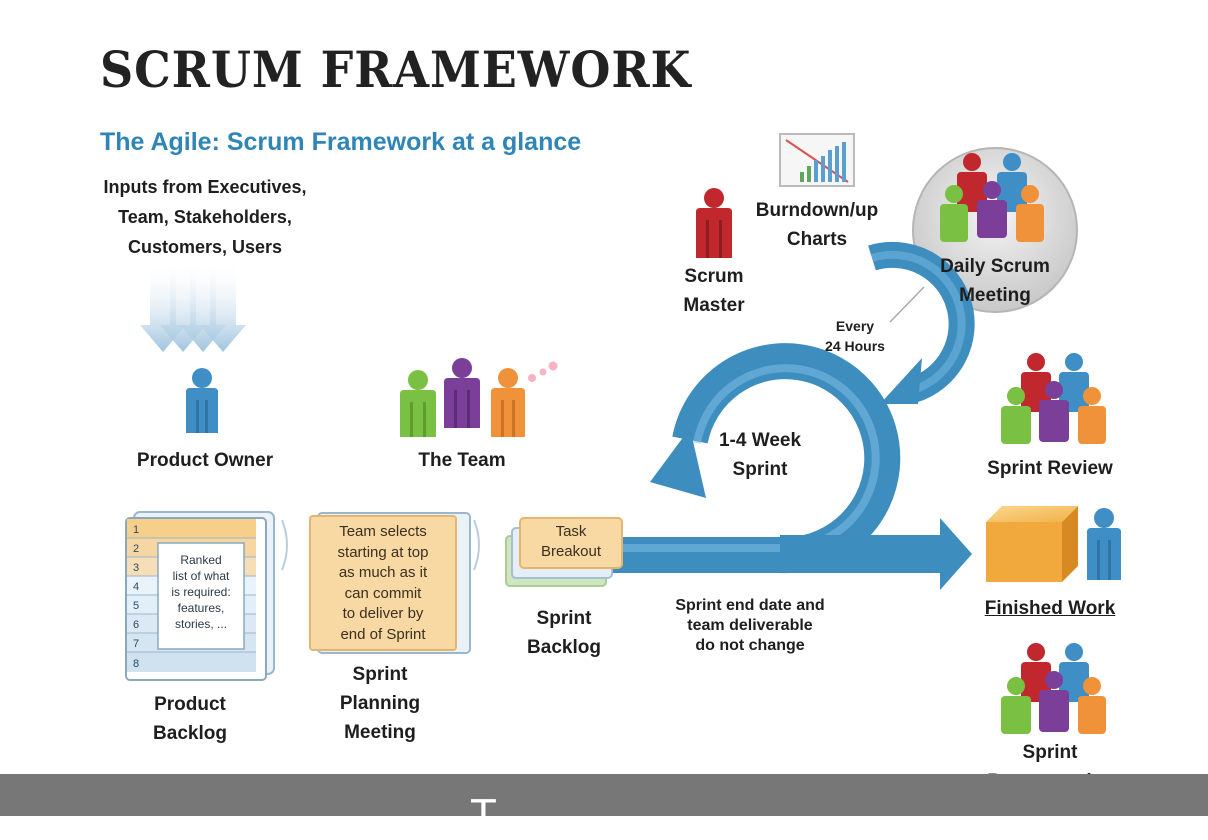  What do you see at coordinates (136, 606) in the screenshot?
I see `backlog-row-number: 5` at bounding box center [136, 606].